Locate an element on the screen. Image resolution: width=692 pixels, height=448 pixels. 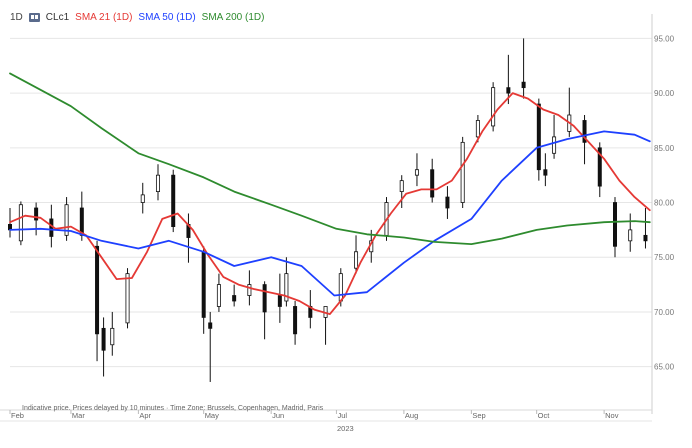
y-axis: 65.00 70.00 75.00 80.00 85.00 90.00 95.00 is located at coordinates (663, 214).